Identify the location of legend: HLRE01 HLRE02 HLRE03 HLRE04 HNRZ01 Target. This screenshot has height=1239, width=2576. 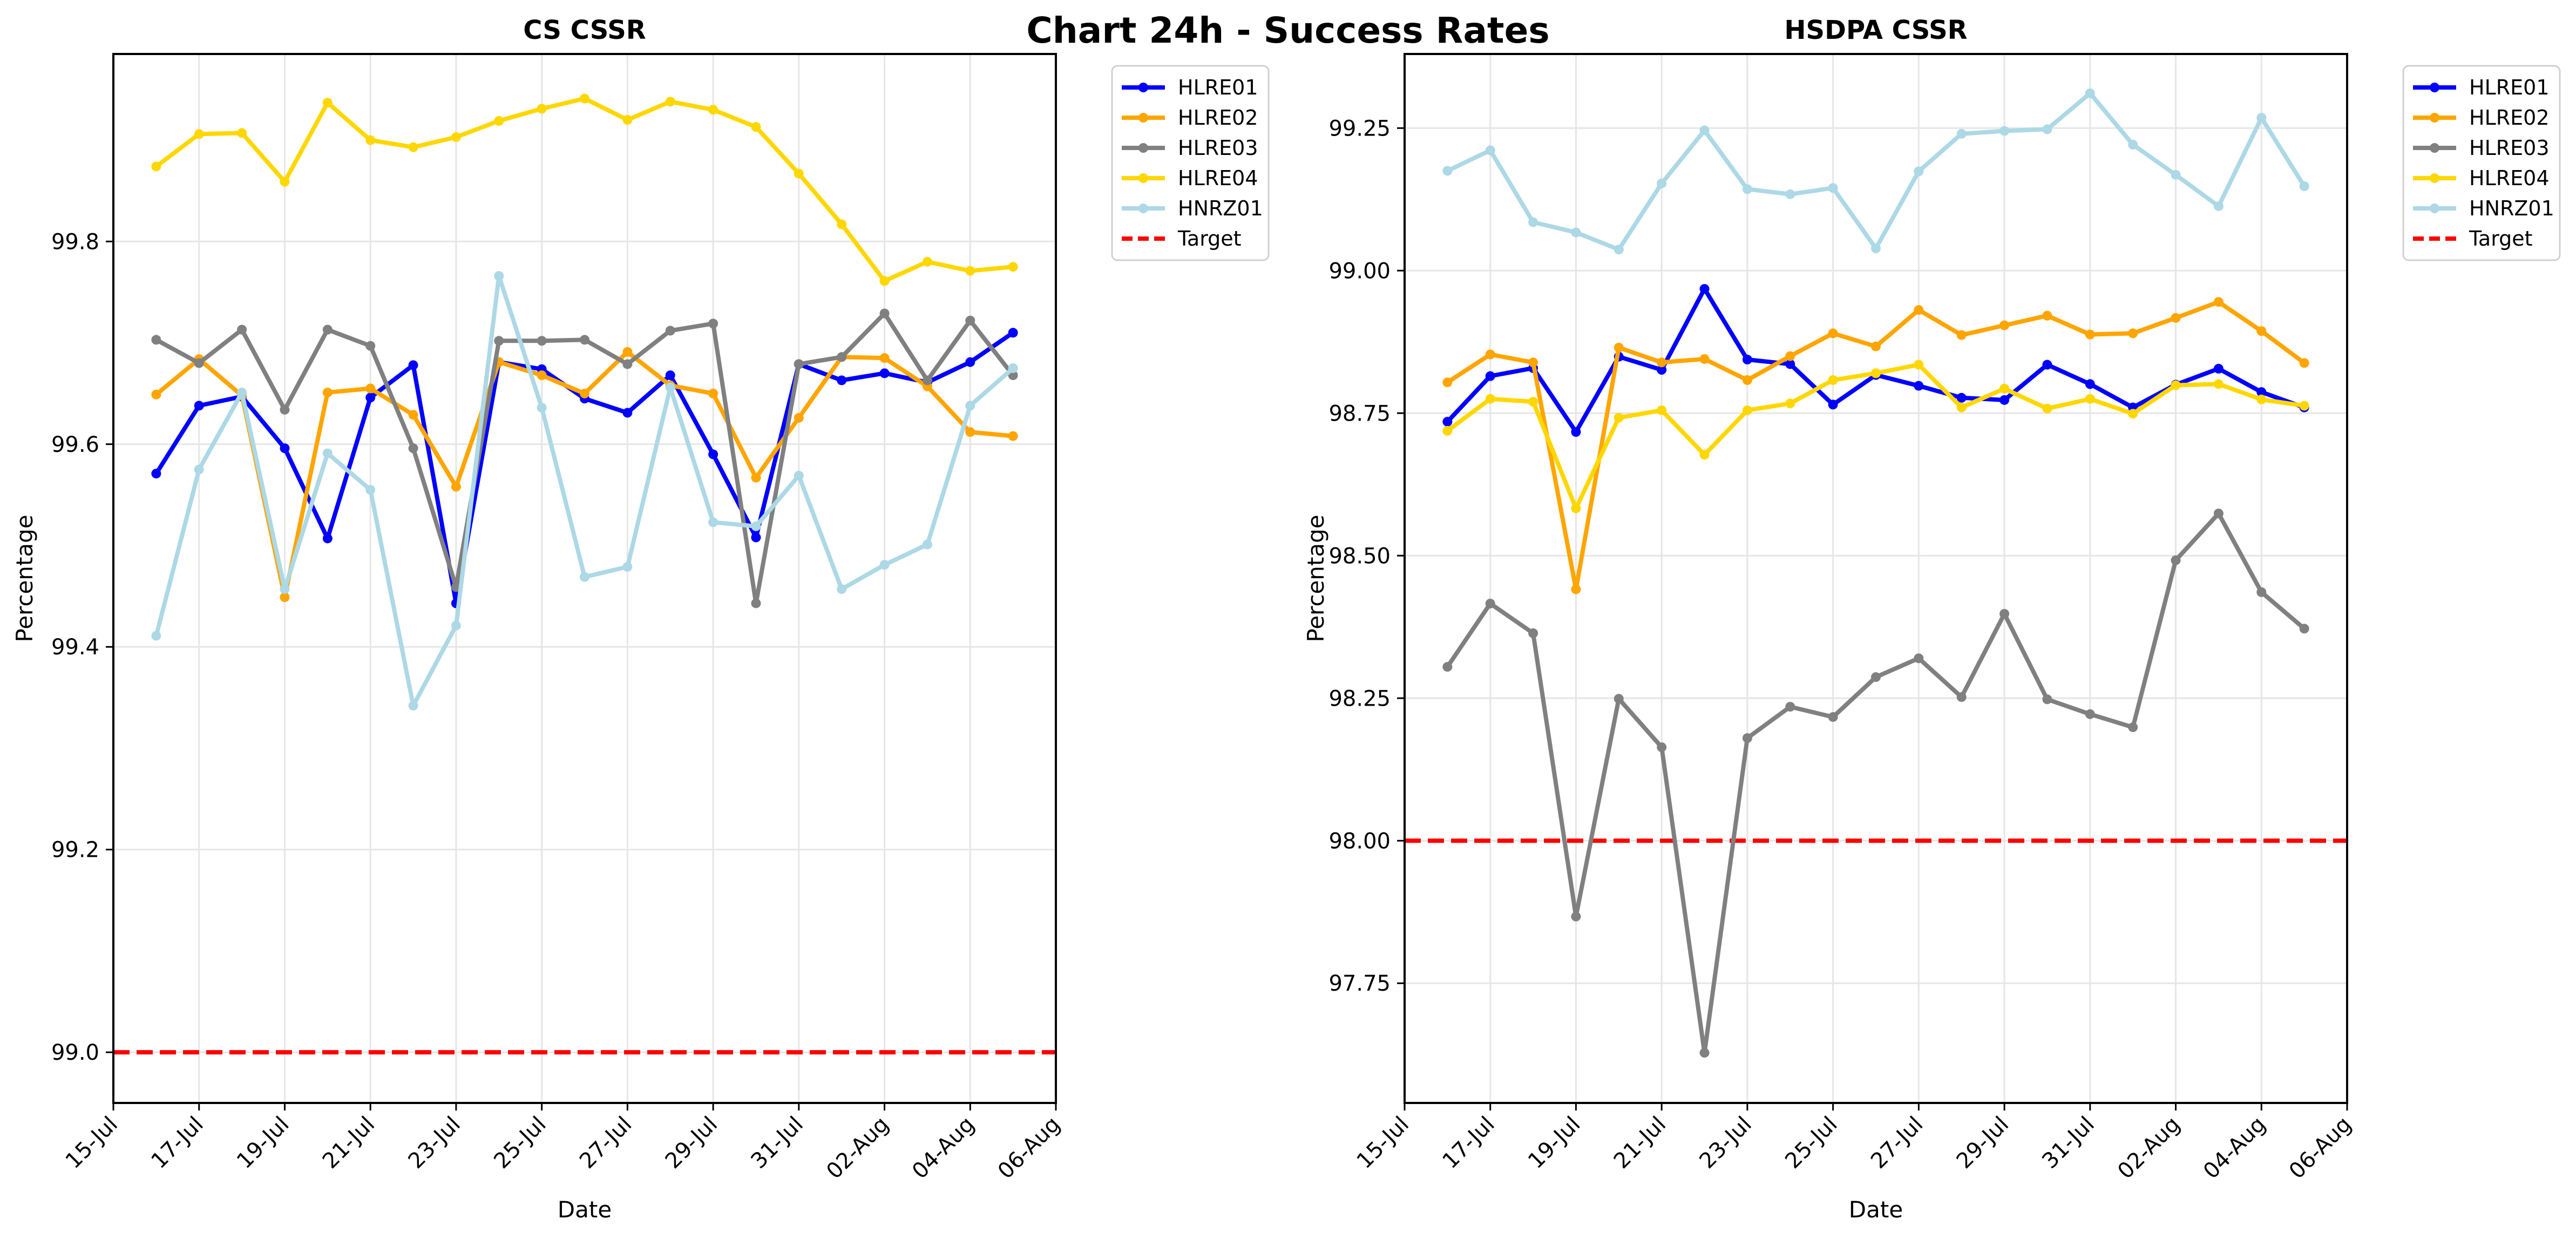
(1191, 163).